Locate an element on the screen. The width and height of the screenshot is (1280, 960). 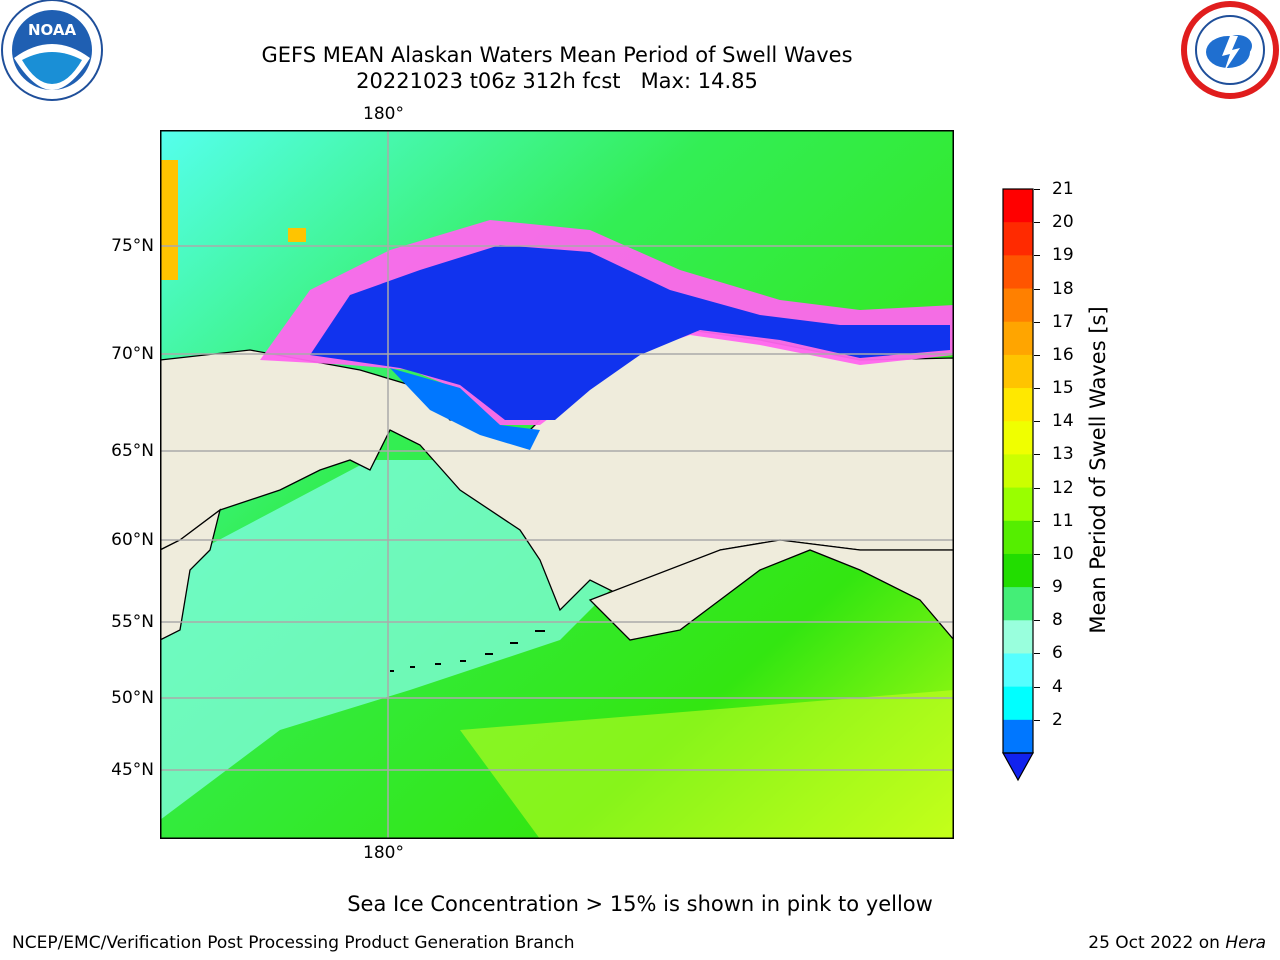
colorbar-tick-label: 6 is located at coordinates (1057, 653).